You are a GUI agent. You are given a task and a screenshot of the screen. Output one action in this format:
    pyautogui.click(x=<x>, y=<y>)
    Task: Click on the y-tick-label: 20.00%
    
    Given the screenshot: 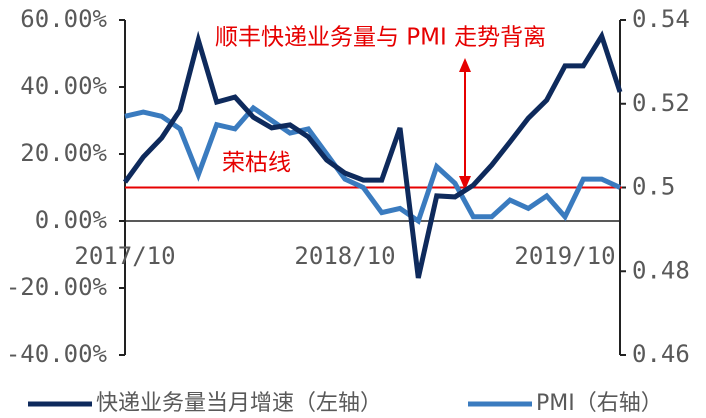 What is the action you would take?
    pyautogui.click(x=63, y=153)
    